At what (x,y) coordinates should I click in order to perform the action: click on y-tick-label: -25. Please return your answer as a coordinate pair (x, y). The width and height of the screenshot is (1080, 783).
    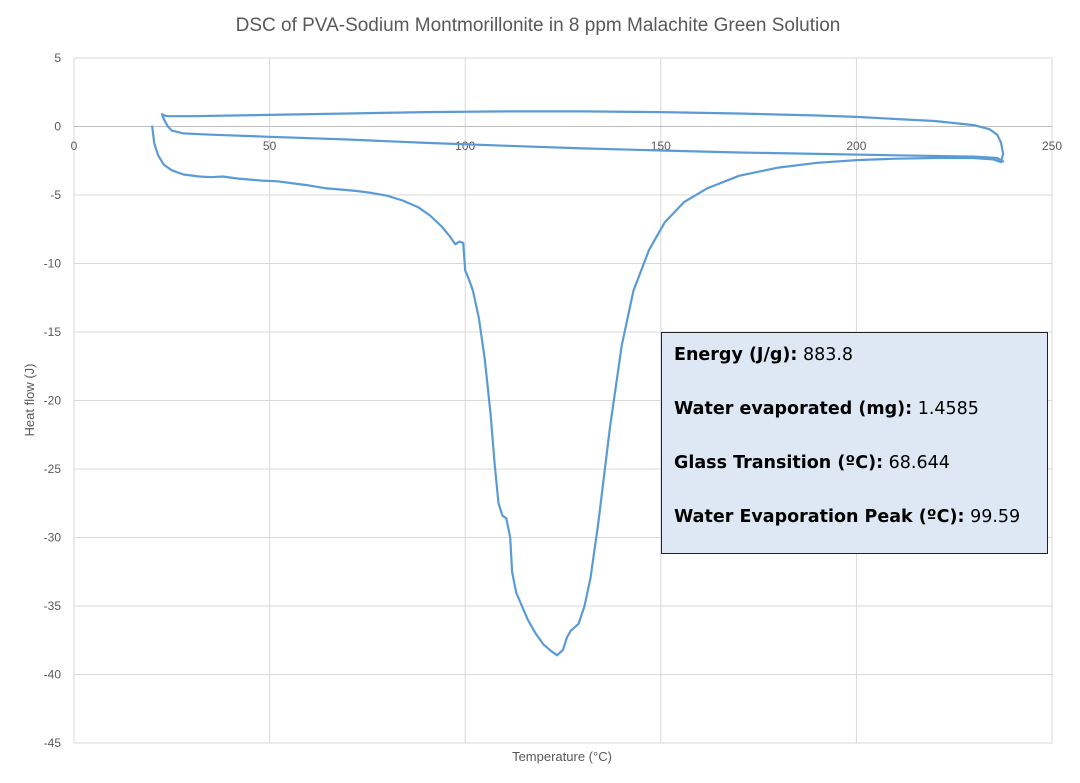
    Looking at the image, I should click on (53, 469).